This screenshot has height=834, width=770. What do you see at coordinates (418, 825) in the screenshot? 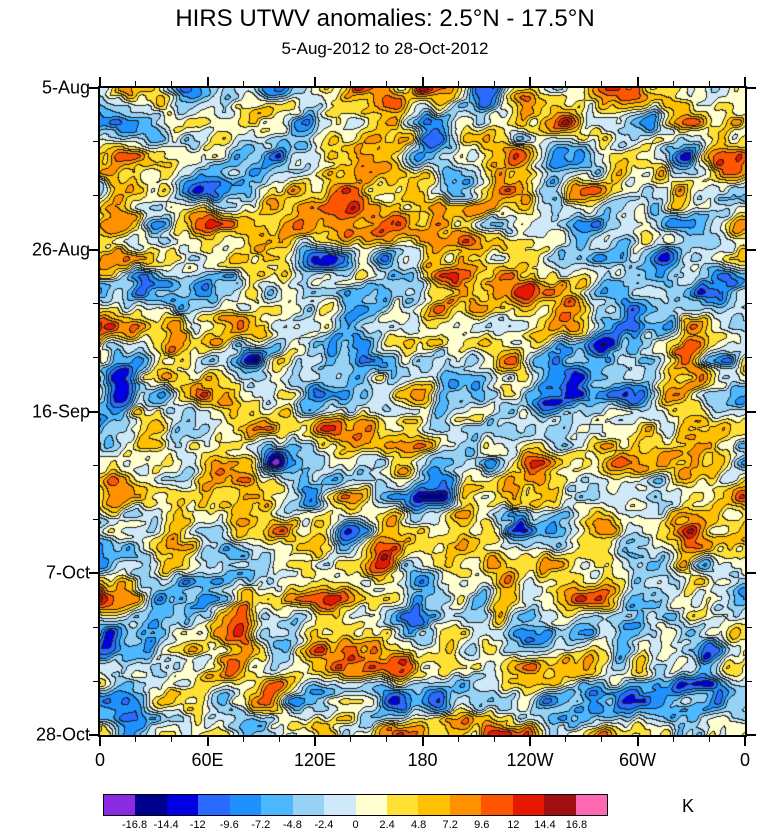
I see `colorbar-tick-label: 4.8` at bounding box center [418, 825].